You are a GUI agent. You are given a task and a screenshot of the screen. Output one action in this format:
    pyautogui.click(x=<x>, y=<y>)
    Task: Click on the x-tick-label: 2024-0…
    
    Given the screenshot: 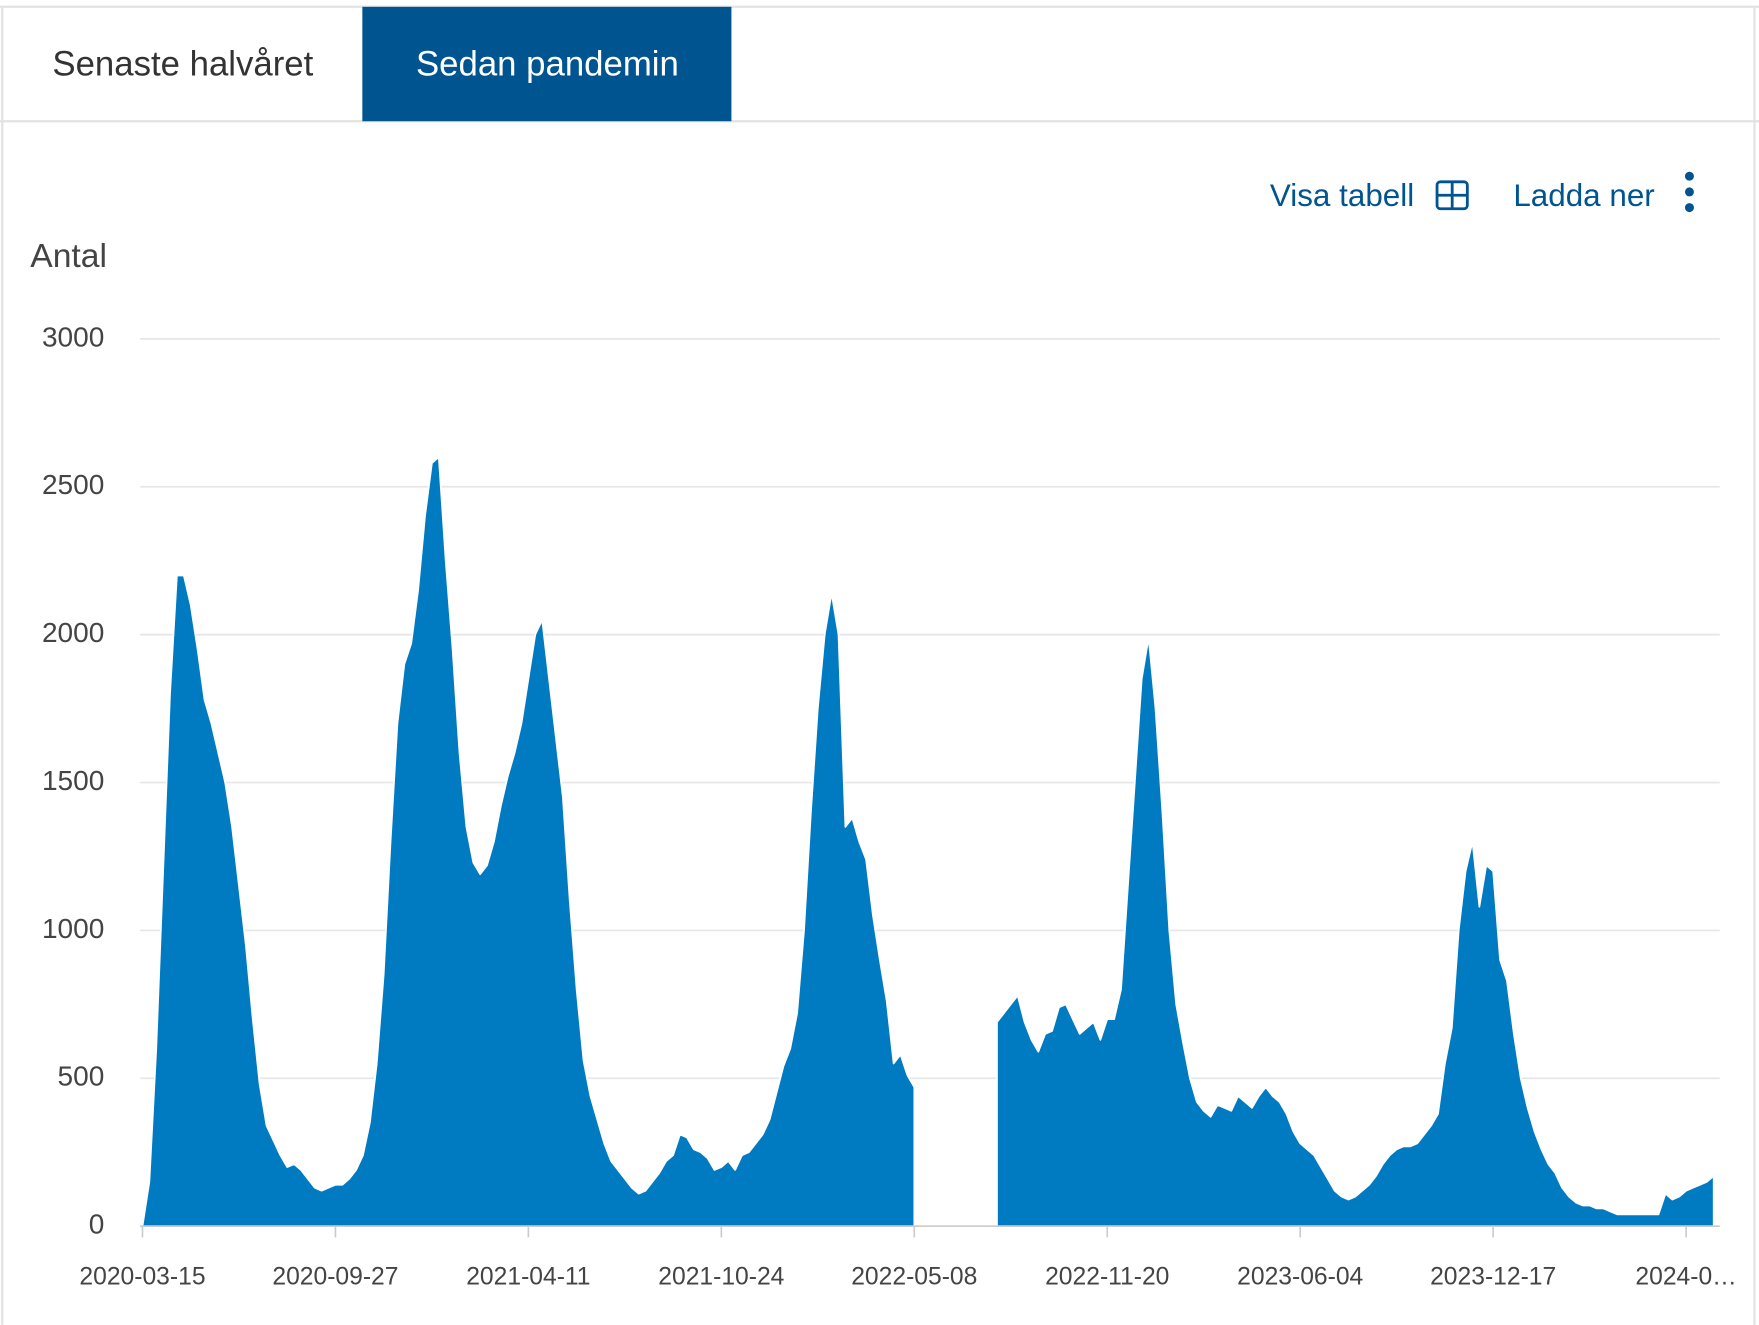 What is the action you would take?
    pyautogui.click(x=1685, y=1276)
    